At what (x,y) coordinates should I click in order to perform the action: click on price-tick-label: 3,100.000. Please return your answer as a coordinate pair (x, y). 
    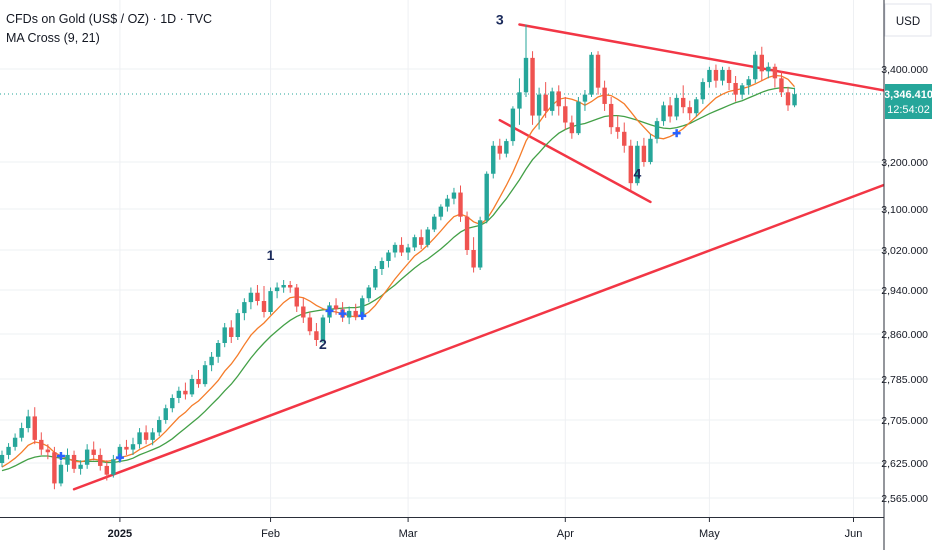
    Looking at the image, I should click on (904, 210).